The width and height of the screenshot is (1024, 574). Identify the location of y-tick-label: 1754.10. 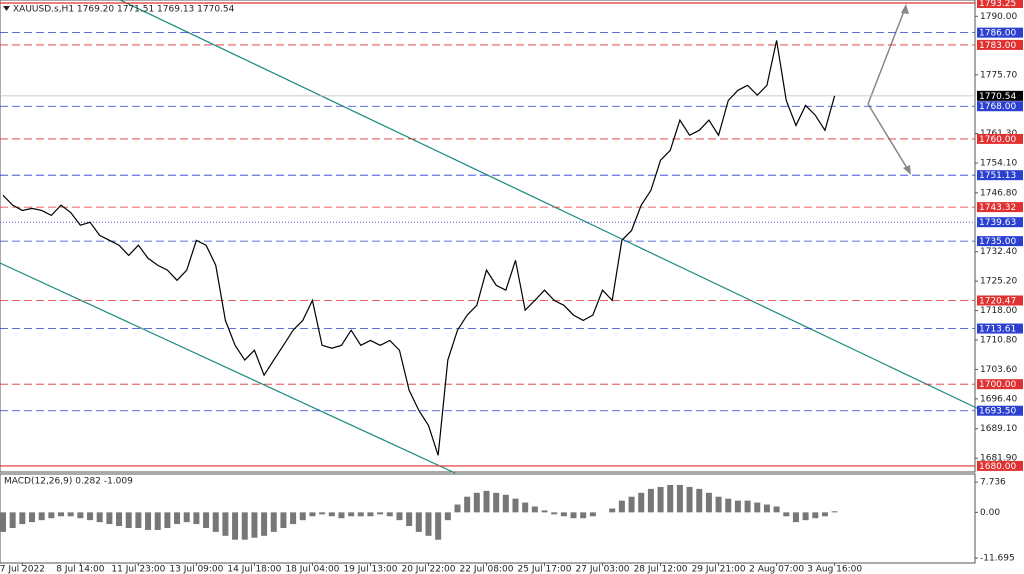
(998, 164).